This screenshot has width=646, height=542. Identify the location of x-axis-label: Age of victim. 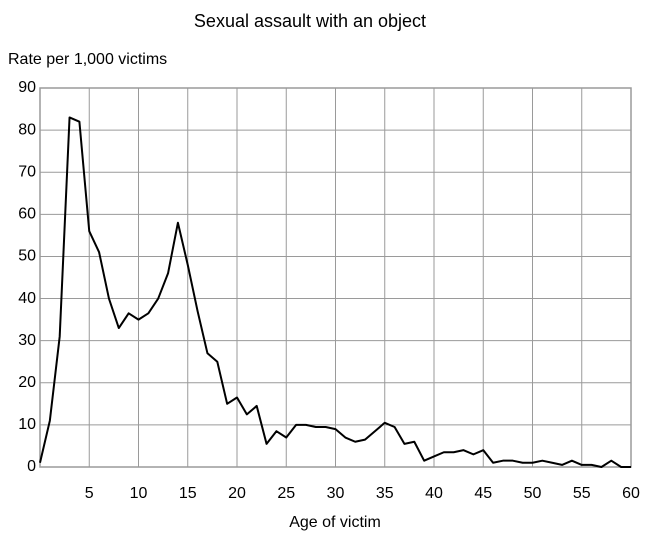
(335, 522).